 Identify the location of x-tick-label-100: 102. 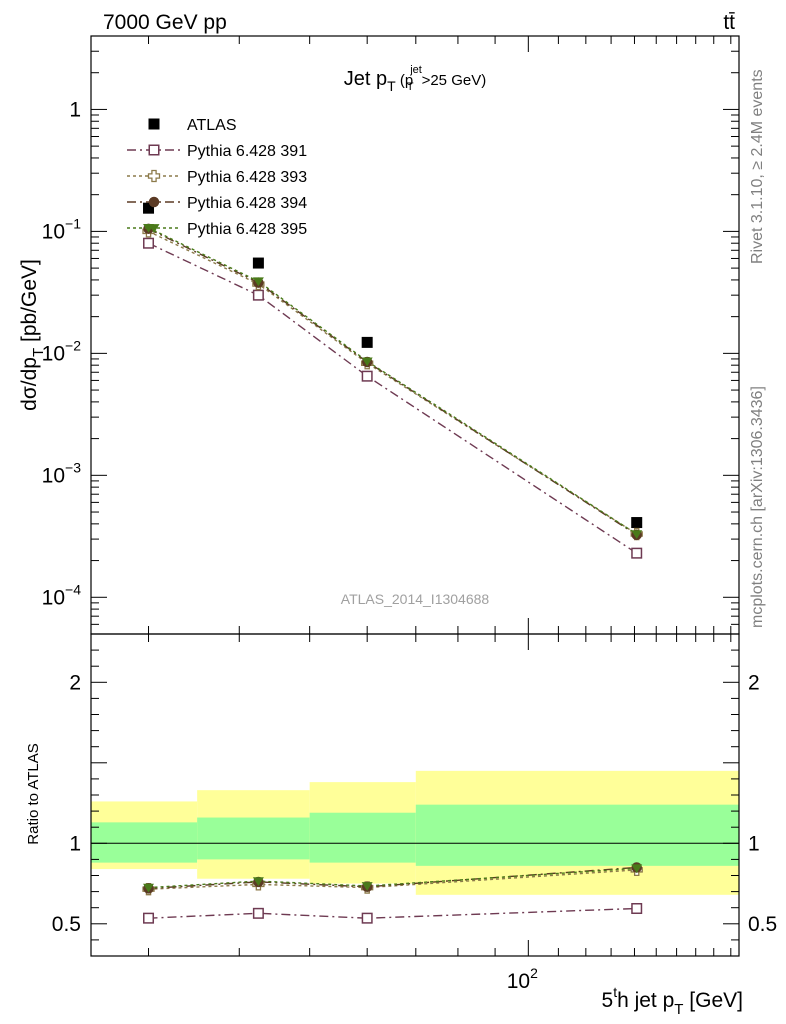
(522, 979).